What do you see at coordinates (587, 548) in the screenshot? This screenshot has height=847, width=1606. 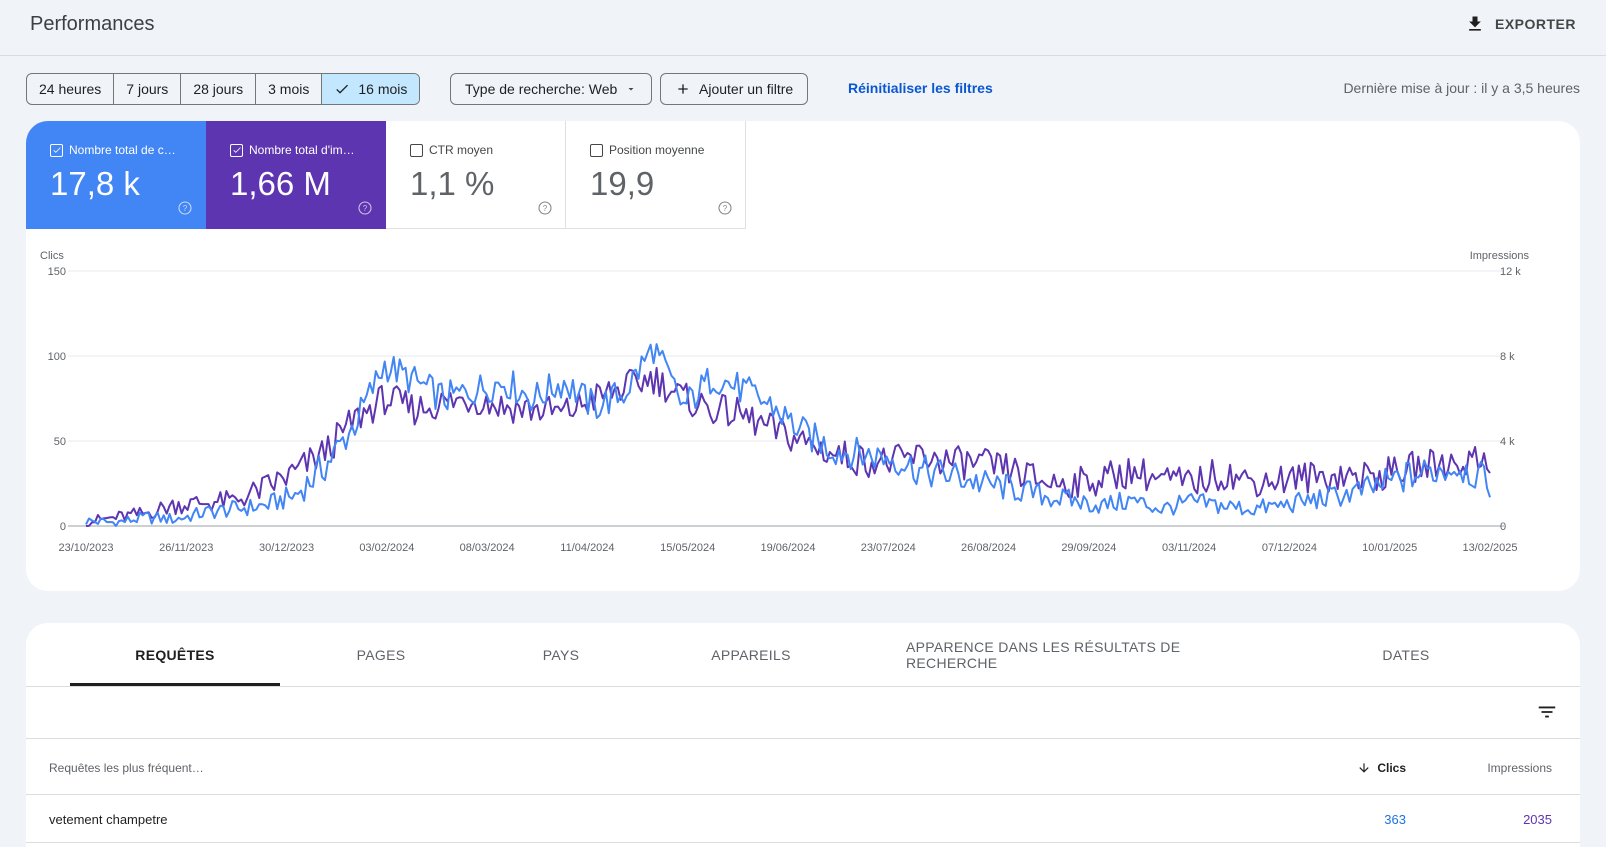 I see `x-tick-label: 11/04/2024` at bounding box center [587, 548].